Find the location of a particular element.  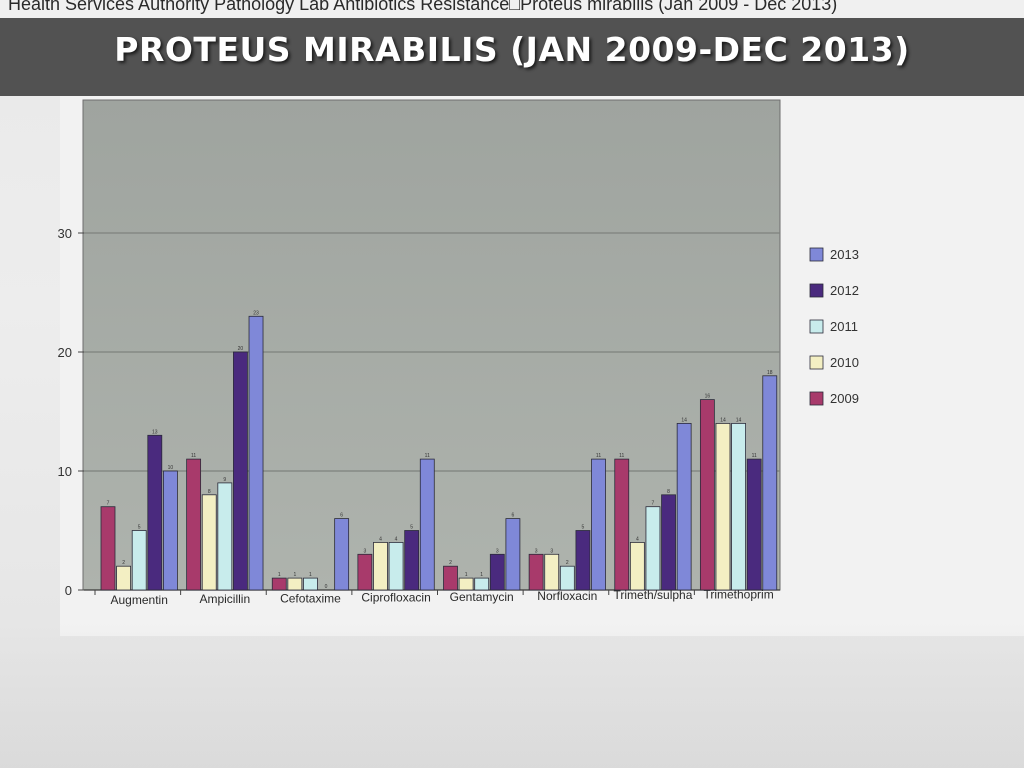

title-banner: PROTEUS MIRABILIS (JAN 2009-DEC 2013) is located at coordinates (512, 57).